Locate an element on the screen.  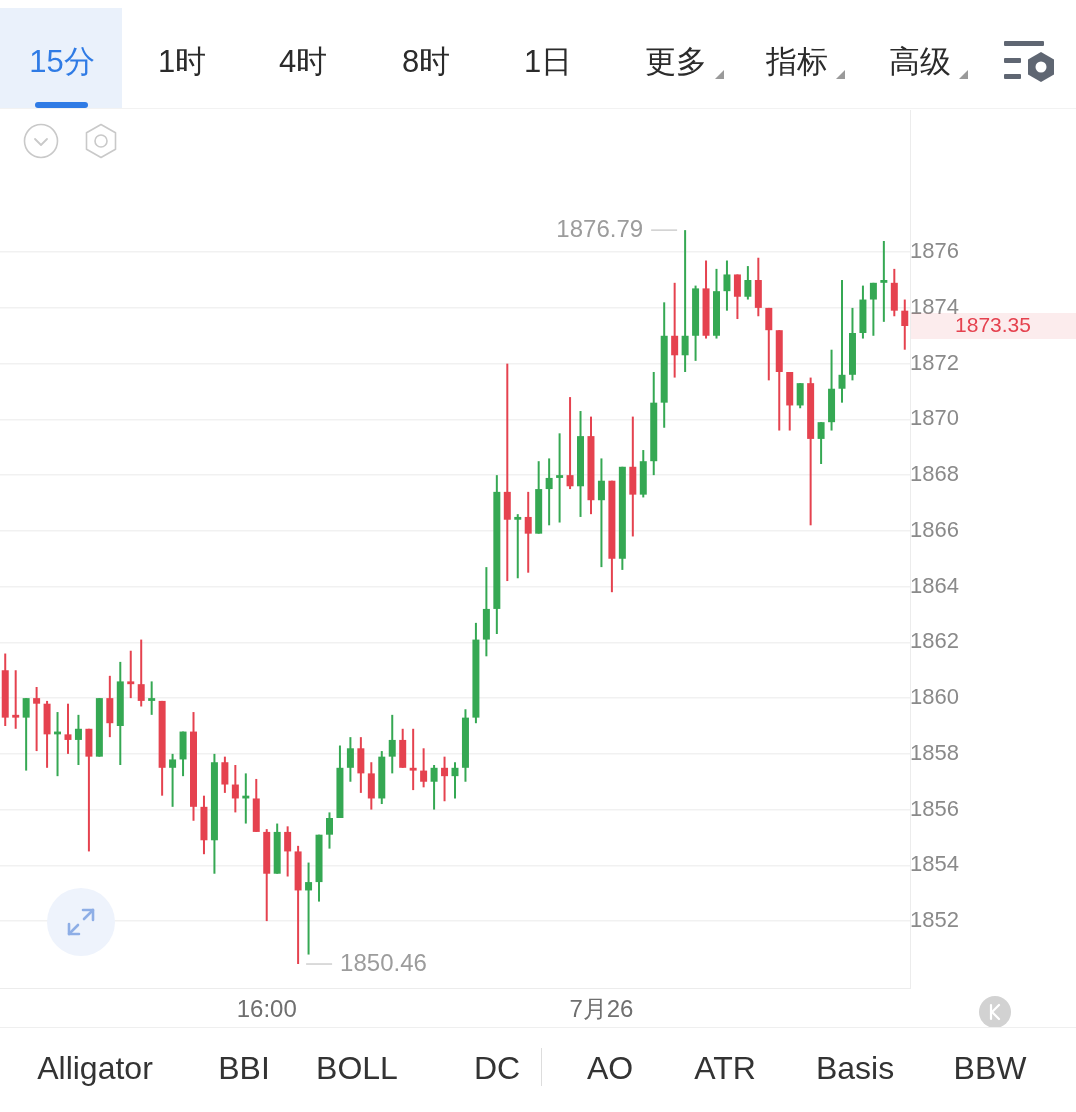
text: BOLL is located at coordinates (357, 1068).